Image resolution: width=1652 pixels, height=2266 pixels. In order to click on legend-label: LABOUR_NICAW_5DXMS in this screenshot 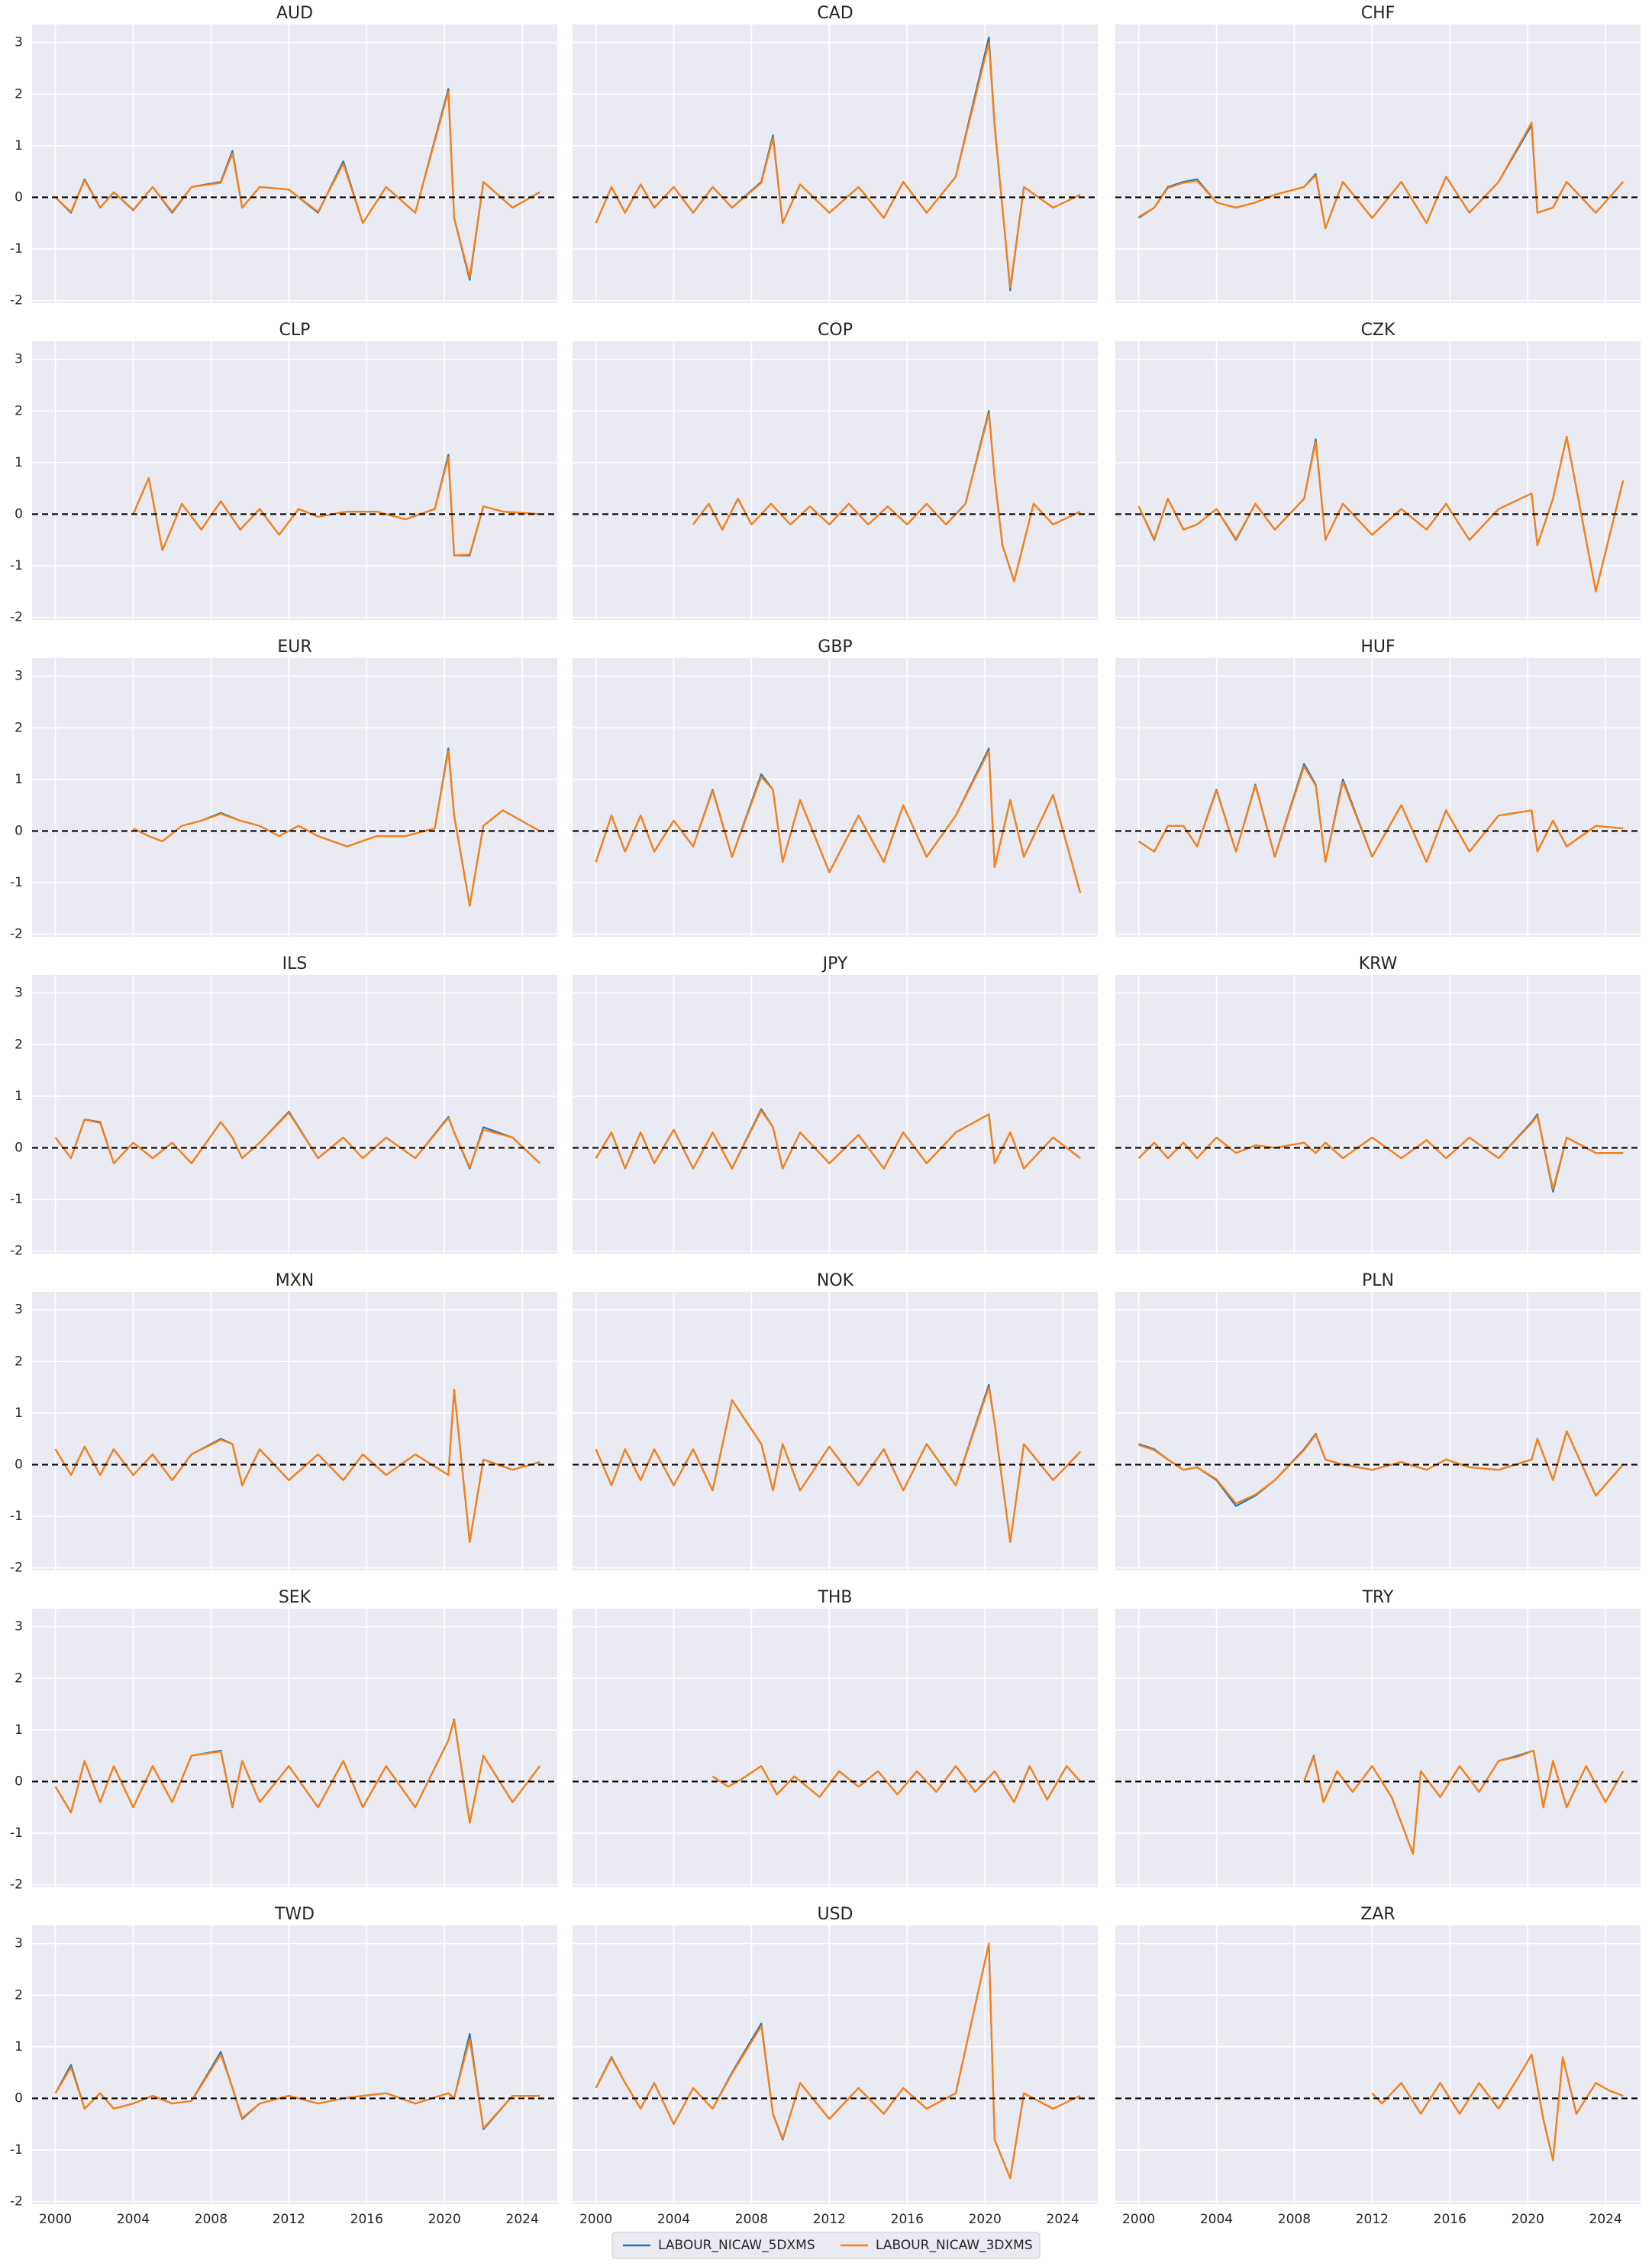, I will do `click(736, 2245)`.